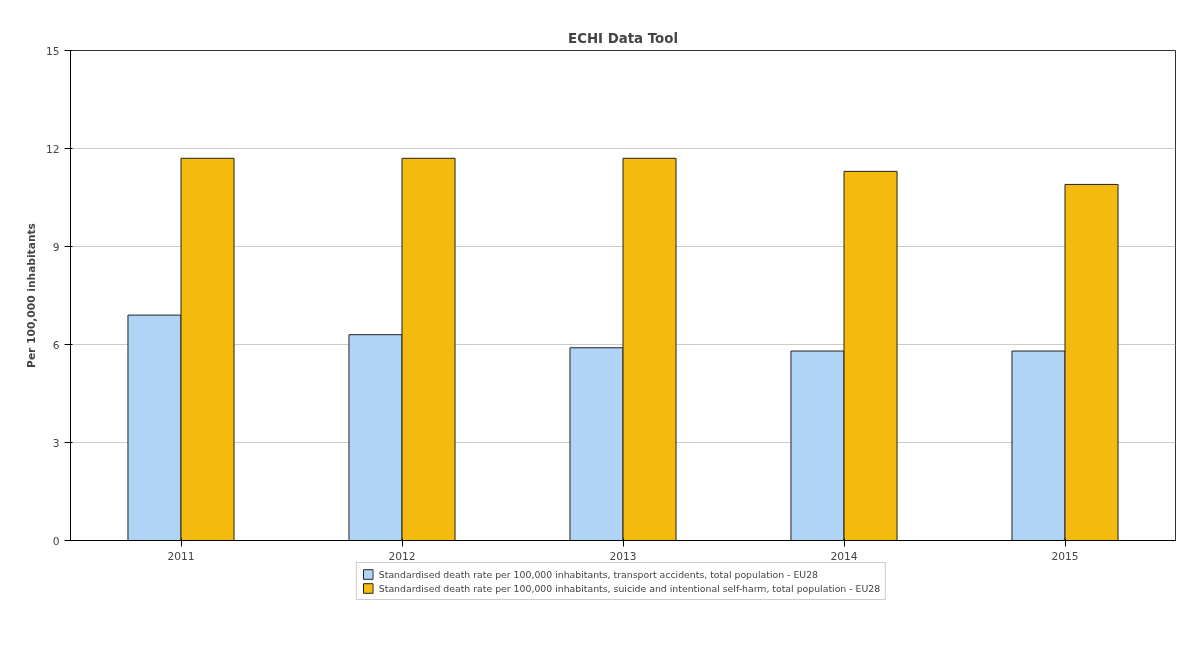 Image resolution: width=1204 pixels, height=662 pixels. Describe the element at coordinates (56, 443) in the screenshot. I see `y-tick-label: 3` at that location.